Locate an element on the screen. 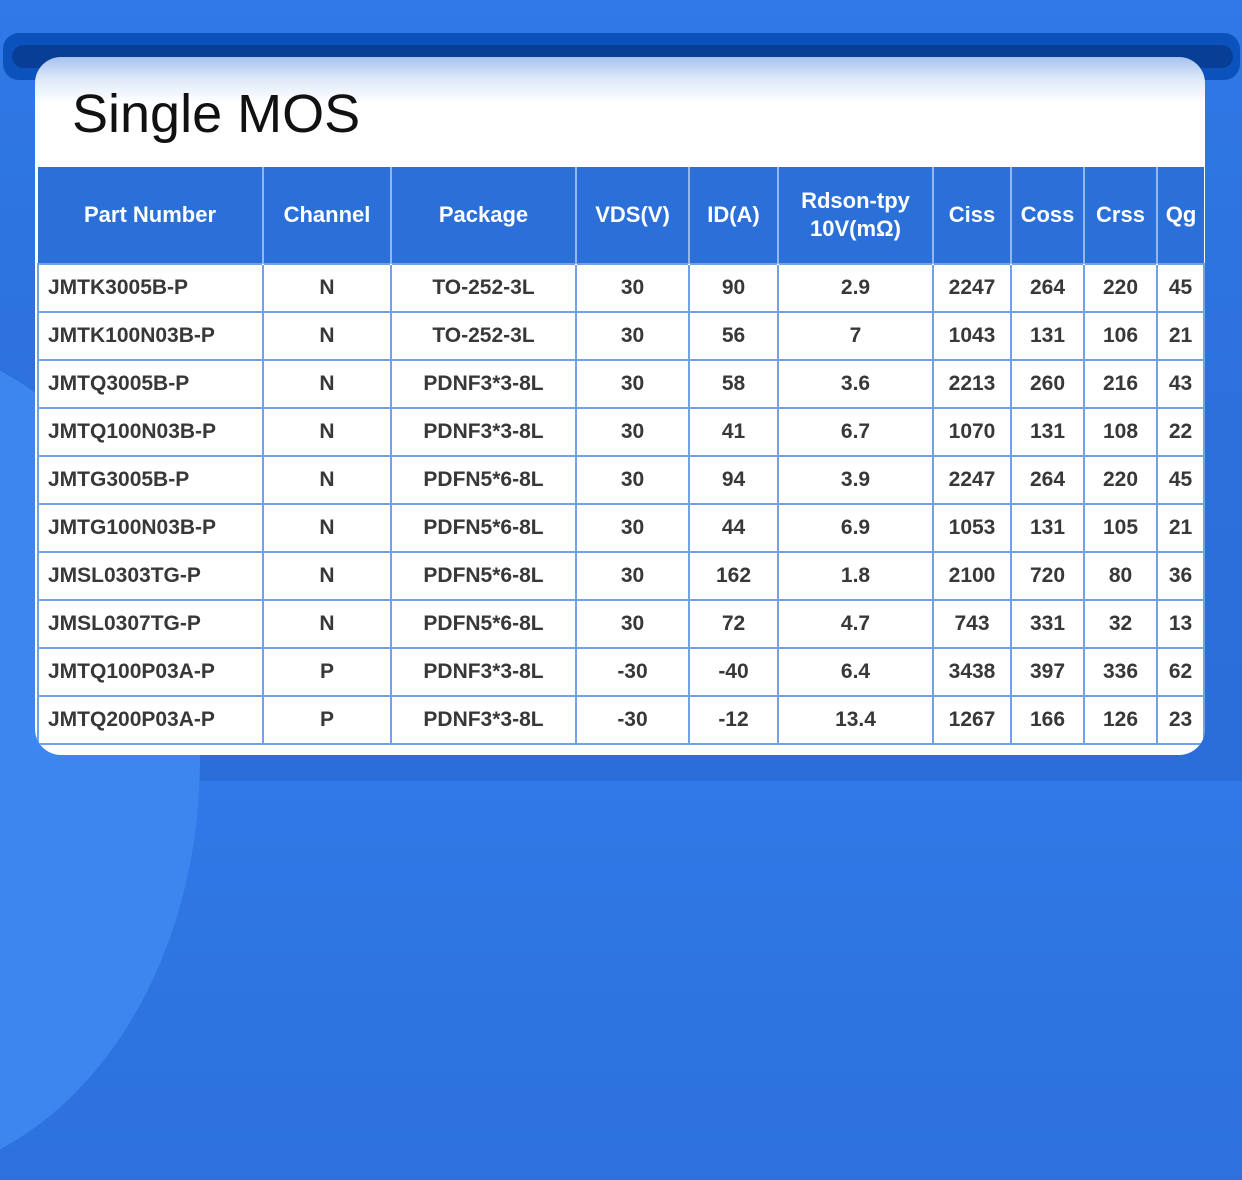  value-cell: 72 is located at coordinates (733, 624).